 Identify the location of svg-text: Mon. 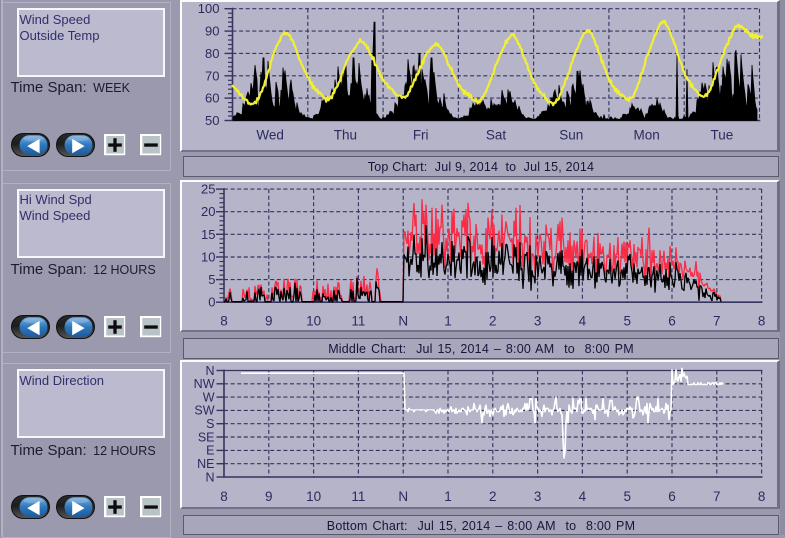
(646, 134).